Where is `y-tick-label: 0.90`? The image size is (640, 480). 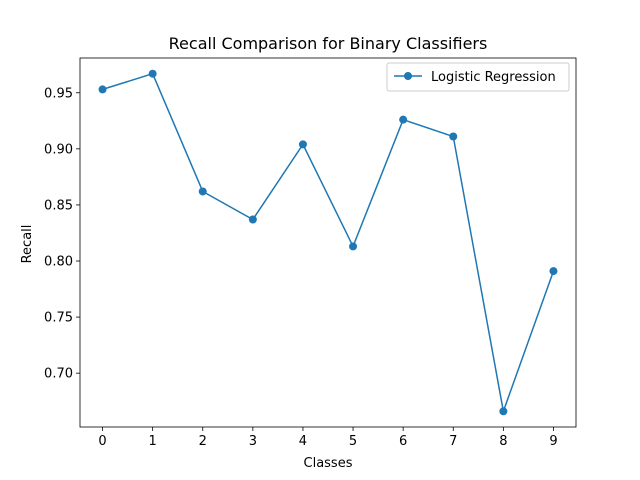 y-tick-label: 0.90 is located at coordinates (58, 149).